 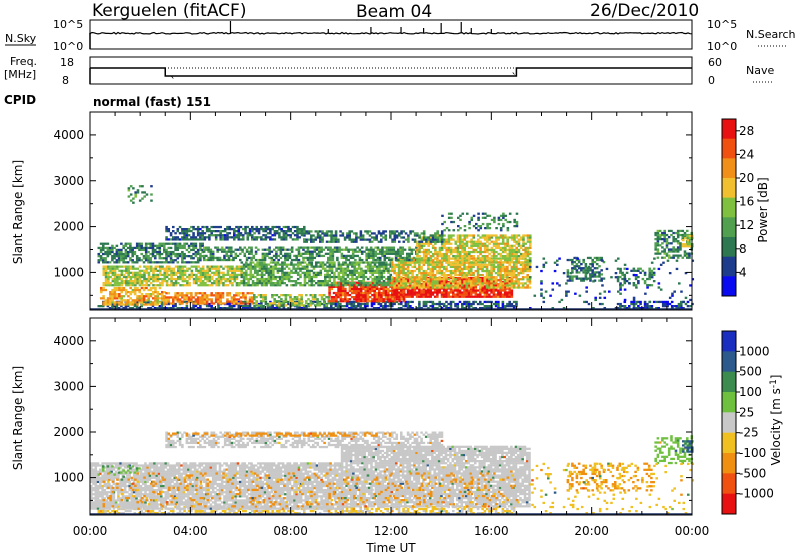 I want to click on date-title: 26/Dec/2010, so click(x=644, y=11).